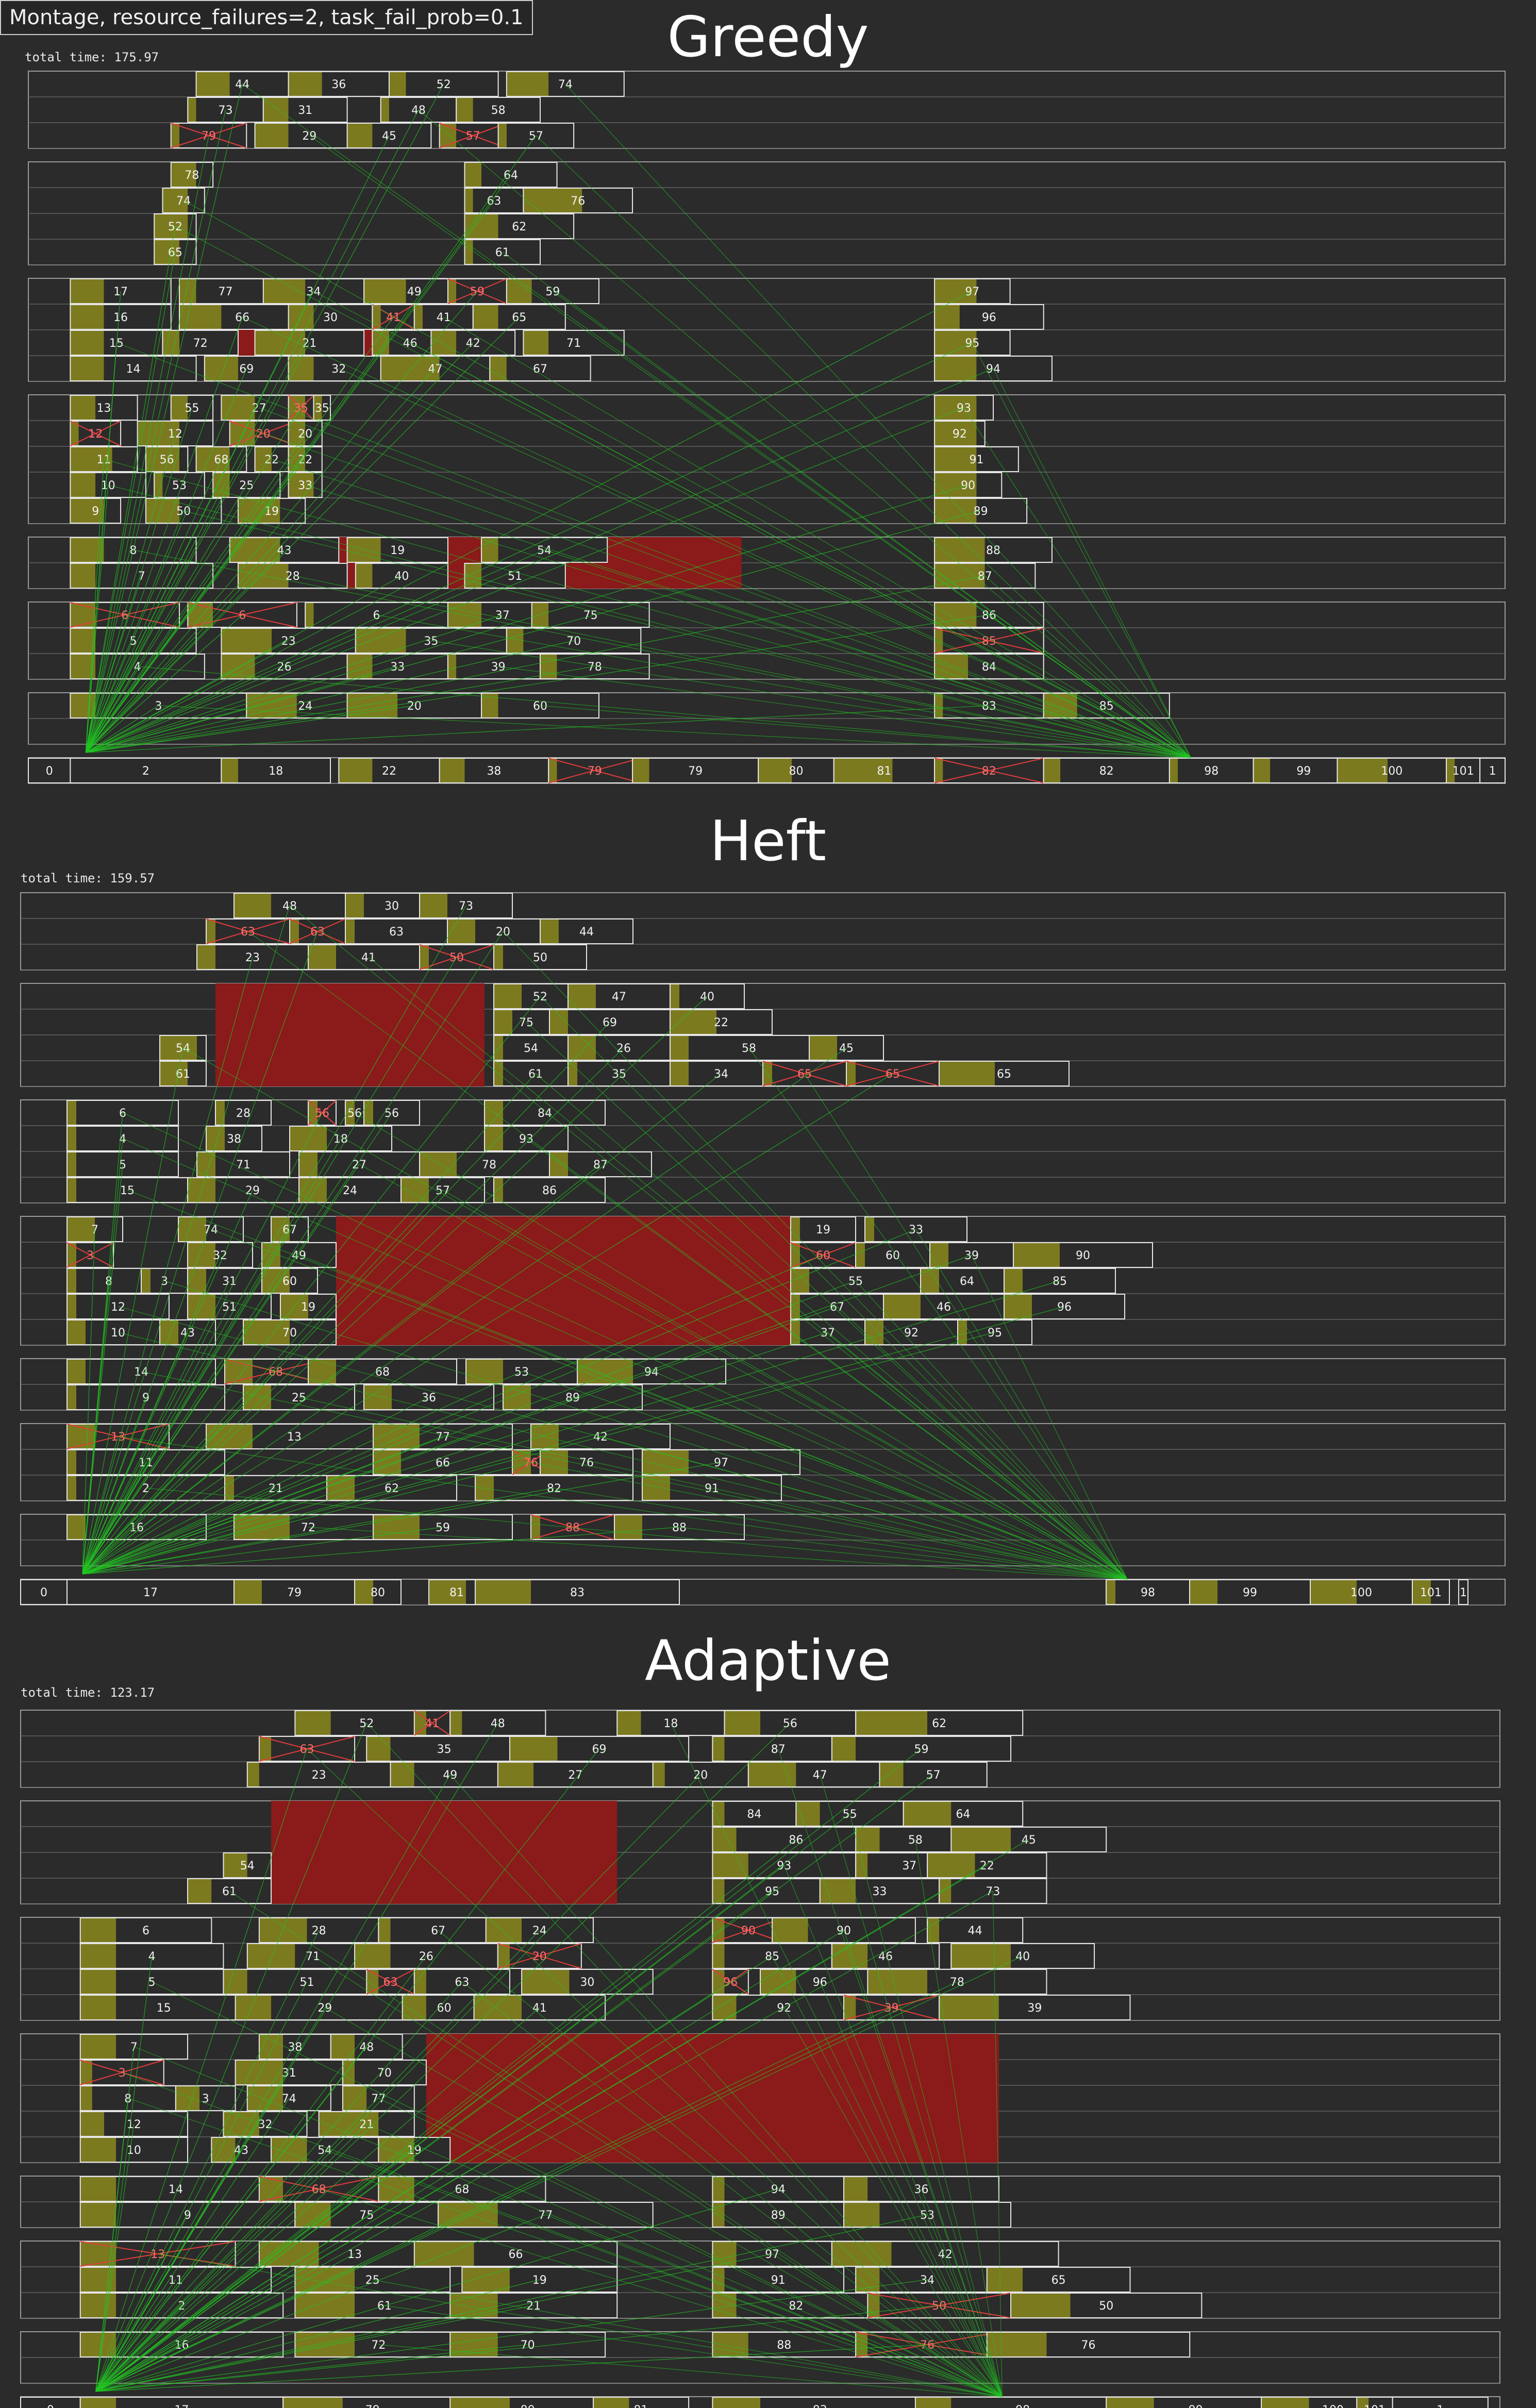  I want to click on task-label: 93, so click(964, 408).